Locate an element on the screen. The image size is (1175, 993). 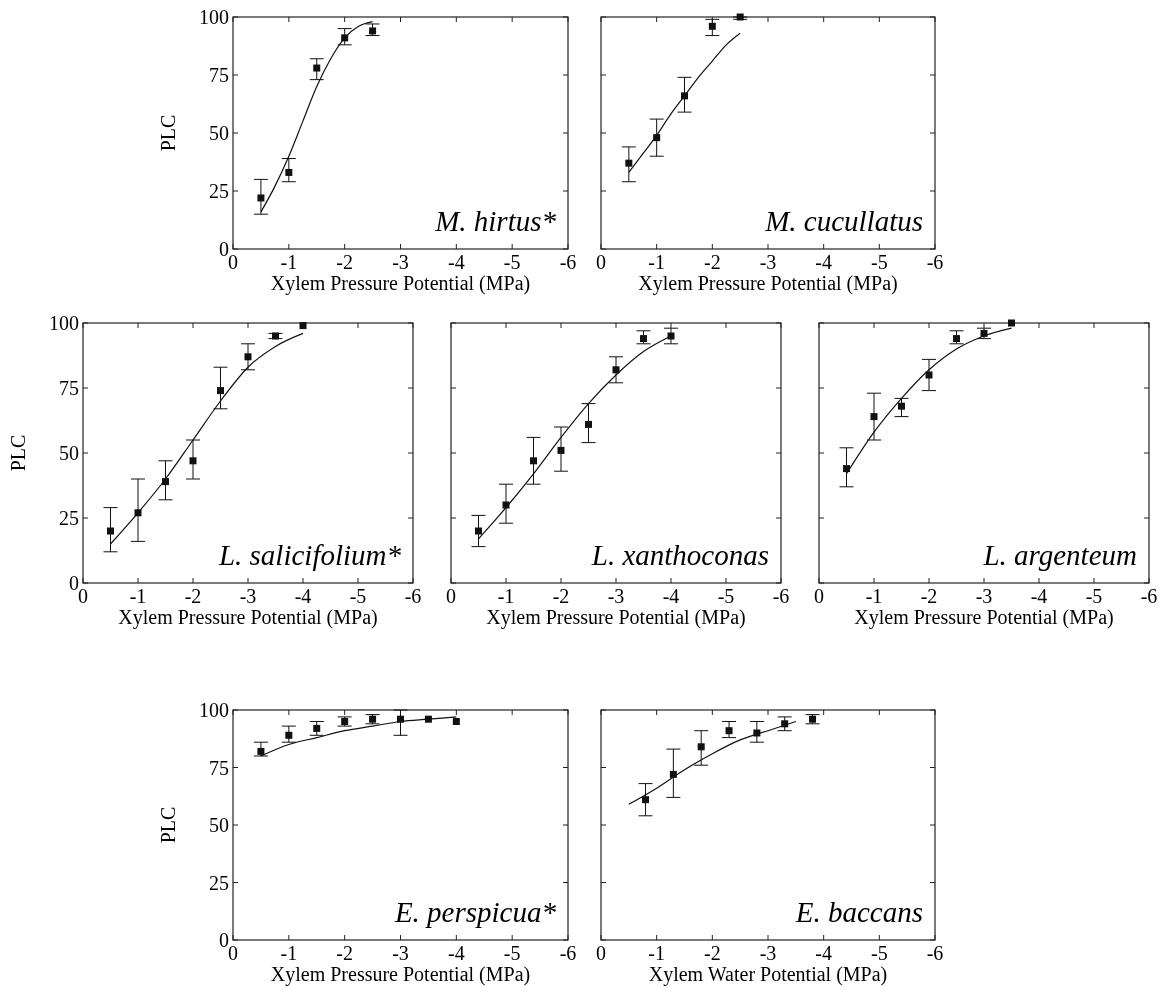
x-axis-title: Xylem Water Potential (MPa) is located at coordinates (768, 974).